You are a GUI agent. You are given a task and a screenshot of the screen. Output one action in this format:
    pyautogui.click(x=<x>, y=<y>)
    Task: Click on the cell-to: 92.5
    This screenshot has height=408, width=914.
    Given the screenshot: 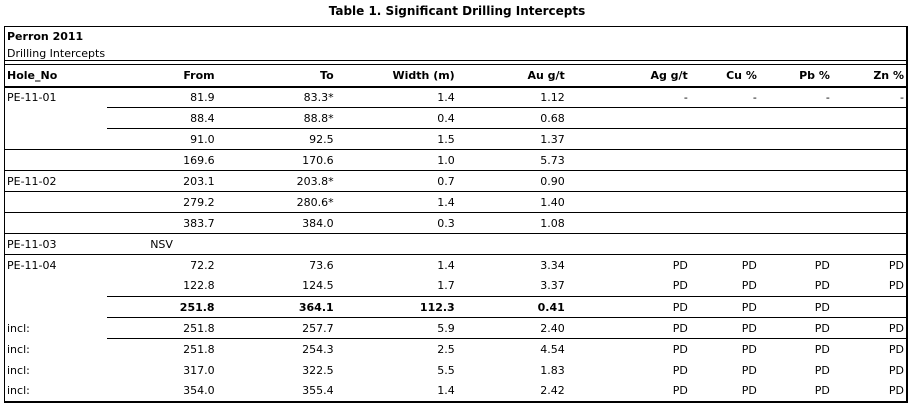 What is the action you would take?
    pyautogui.click(x=278, y=139)
    